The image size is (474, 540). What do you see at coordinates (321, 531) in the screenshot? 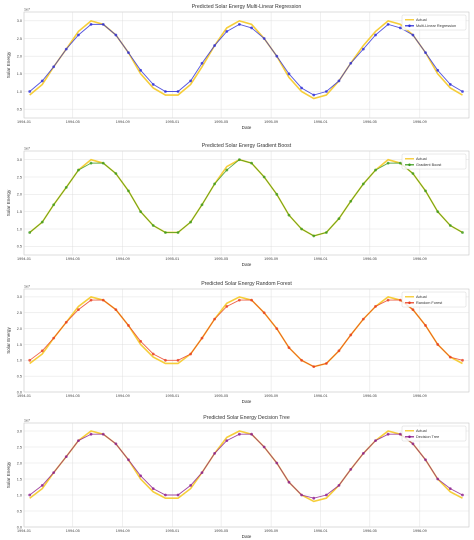
I see `x-tick-label: 1996-01` at bounding box center [321, 531].